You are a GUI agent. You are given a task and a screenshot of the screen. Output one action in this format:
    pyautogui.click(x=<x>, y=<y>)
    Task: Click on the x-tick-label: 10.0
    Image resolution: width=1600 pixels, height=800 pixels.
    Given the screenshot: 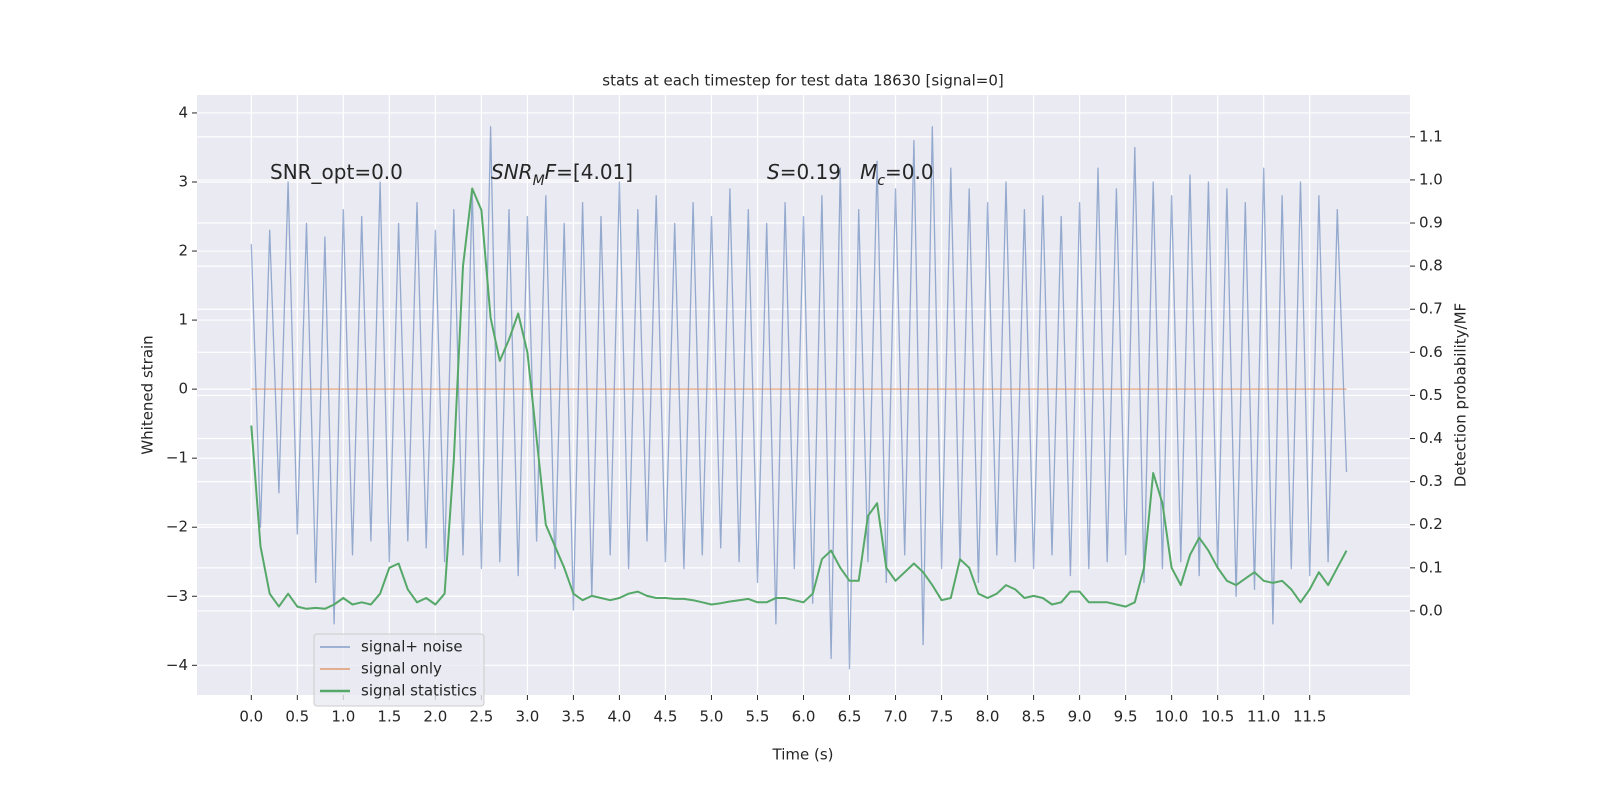 What is the action you would take?
    pyautogui.click(x=1171, y=717)
    